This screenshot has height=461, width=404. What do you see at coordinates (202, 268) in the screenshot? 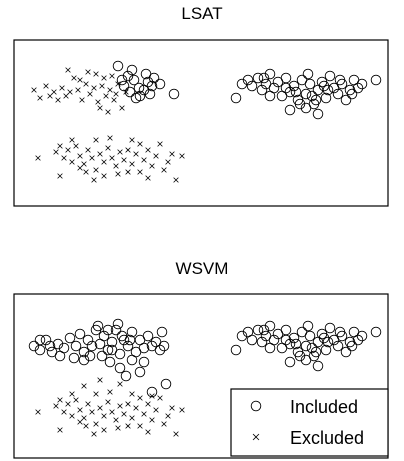
I see `chart-title-wsvm: WSVM` at bounding box center [202, 268].